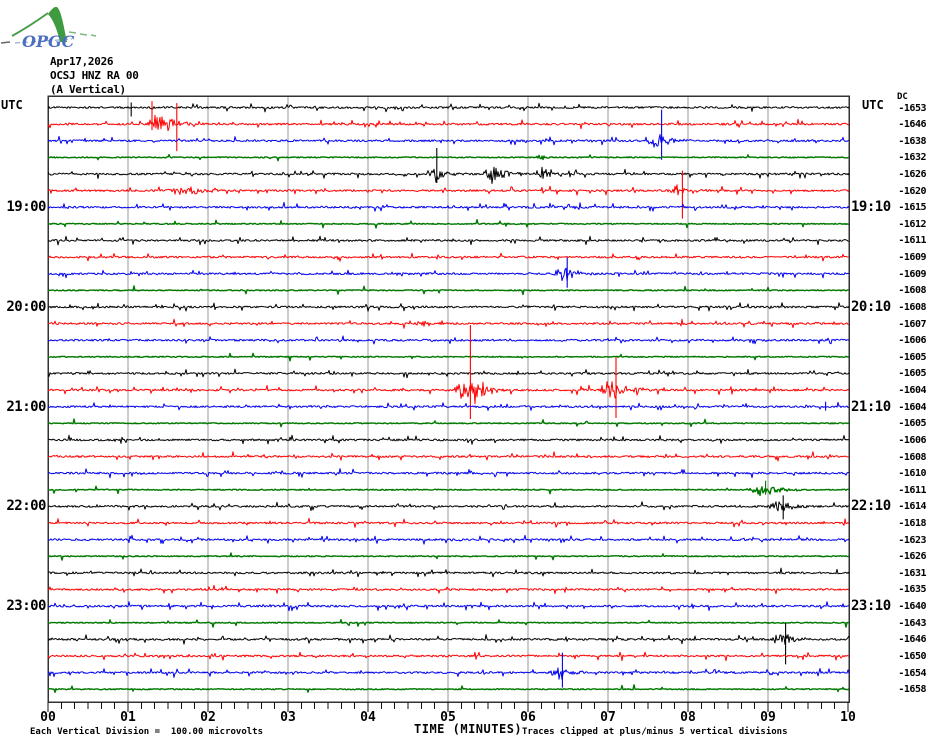  I want to click on seismic-trace-23:00, so click(448, 606).